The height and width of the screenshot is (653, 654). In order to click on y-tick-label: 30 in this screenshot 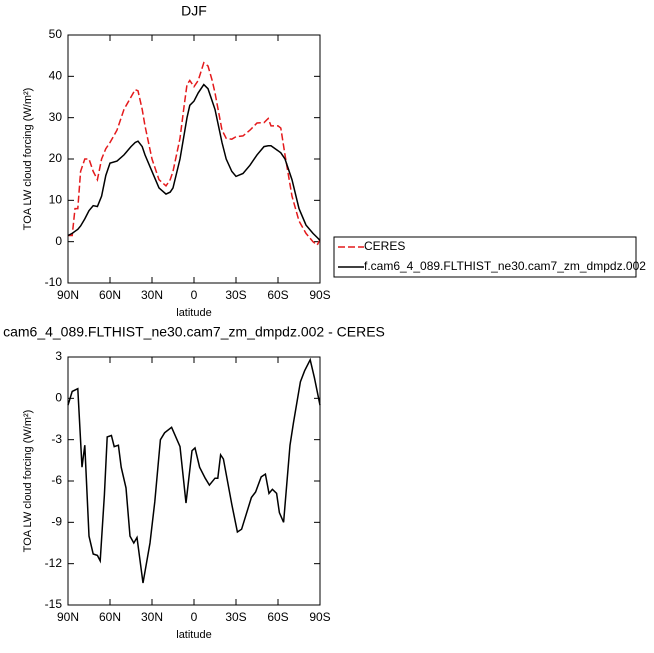, I will do `click(56, 117)`.